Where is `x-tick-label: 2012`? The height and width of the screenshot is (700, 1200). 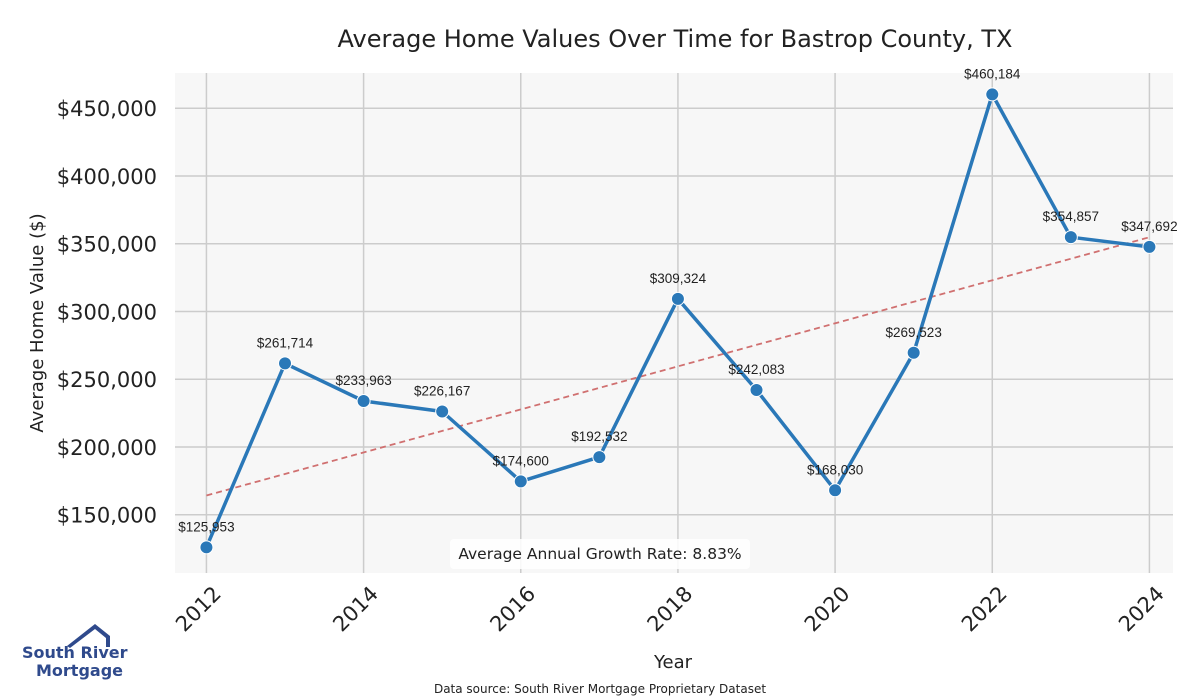 x-tick-label: 2012 is located at coordinates (198, 609).